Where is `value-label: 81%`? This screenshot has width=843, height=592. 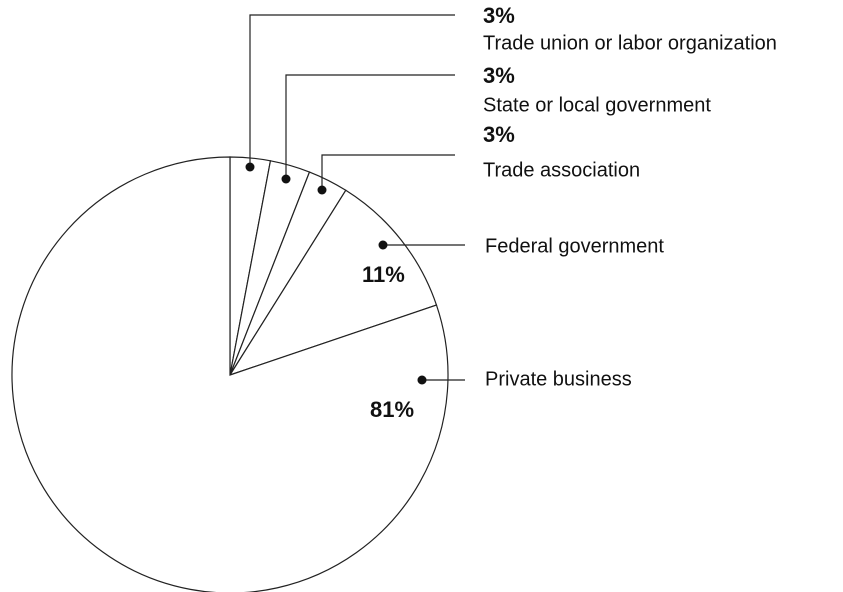
value-label: 81% is located at coordinates (392, 409).